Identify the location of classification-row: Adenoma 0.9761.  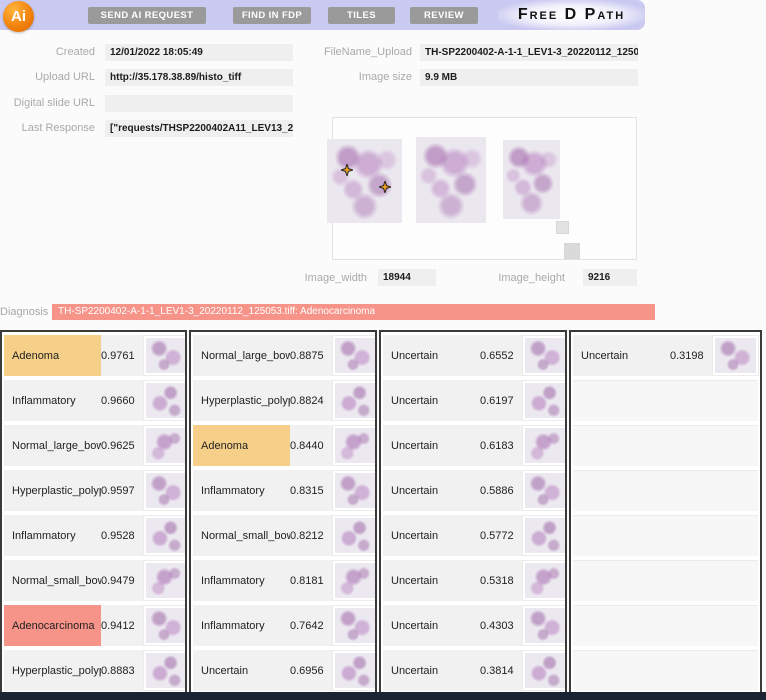
(94, 355).